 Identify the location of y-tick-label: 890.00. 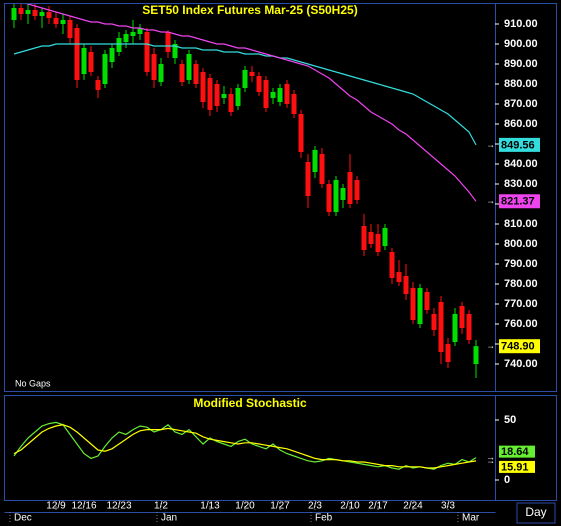
(521, 64).